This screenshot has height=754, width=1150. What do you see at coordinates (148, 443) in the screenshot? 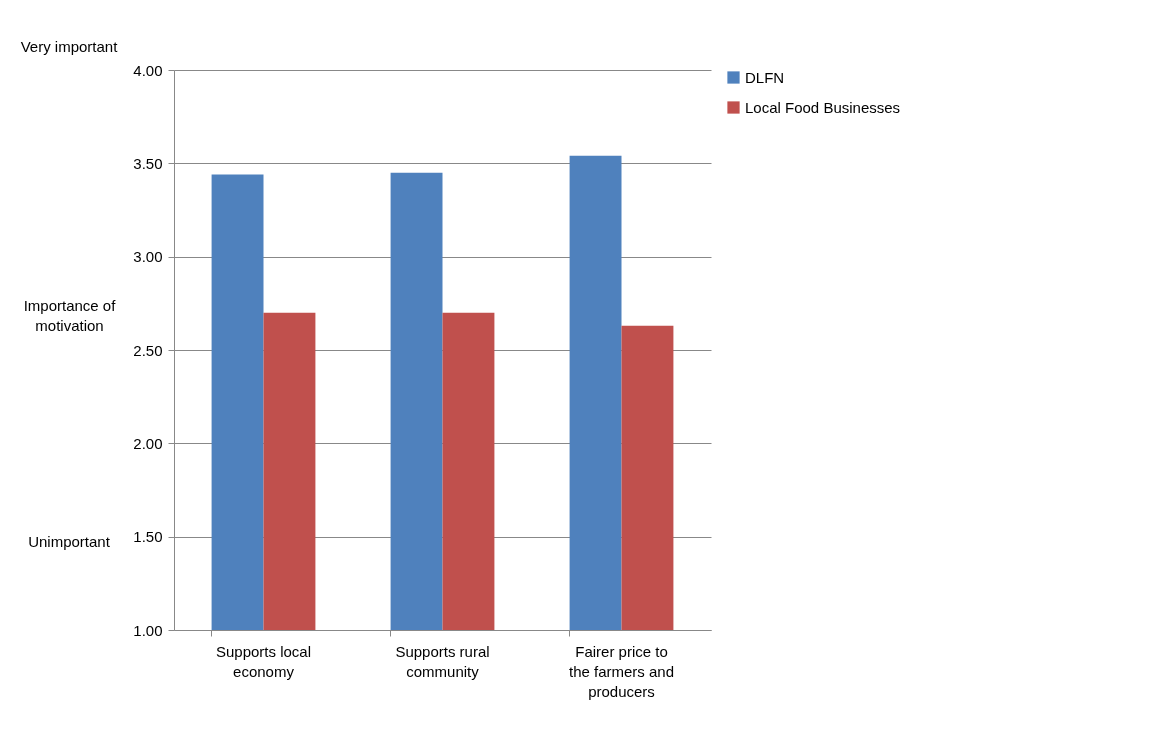
I see `y-tick-label: 2.00` at bounding box center [148, 443].